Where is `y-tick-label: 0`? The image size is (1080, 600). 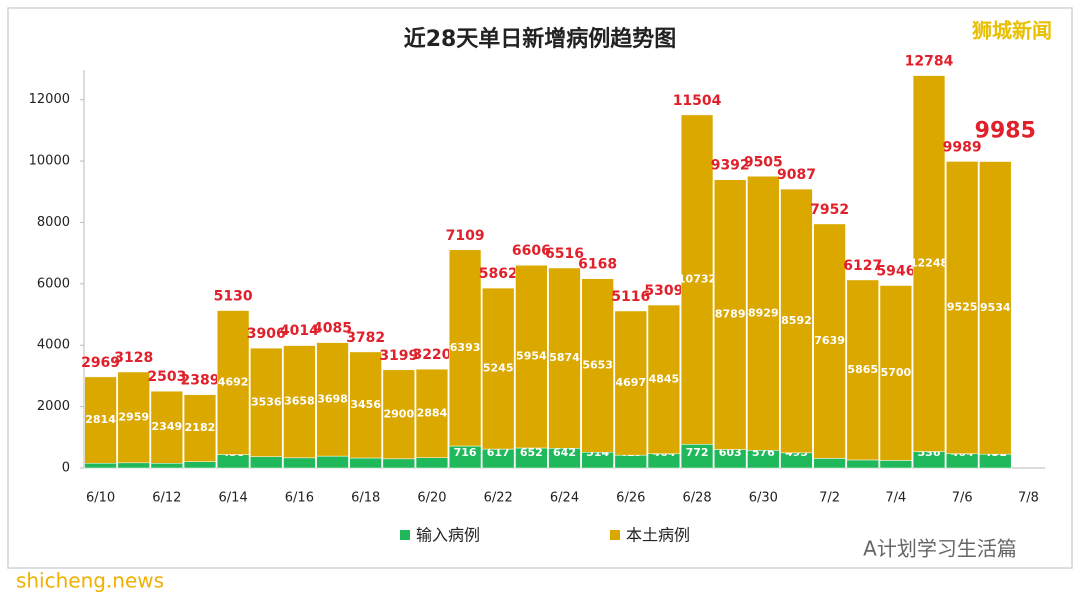
y-tick-label: 0 is located at coordinates (66, 468).